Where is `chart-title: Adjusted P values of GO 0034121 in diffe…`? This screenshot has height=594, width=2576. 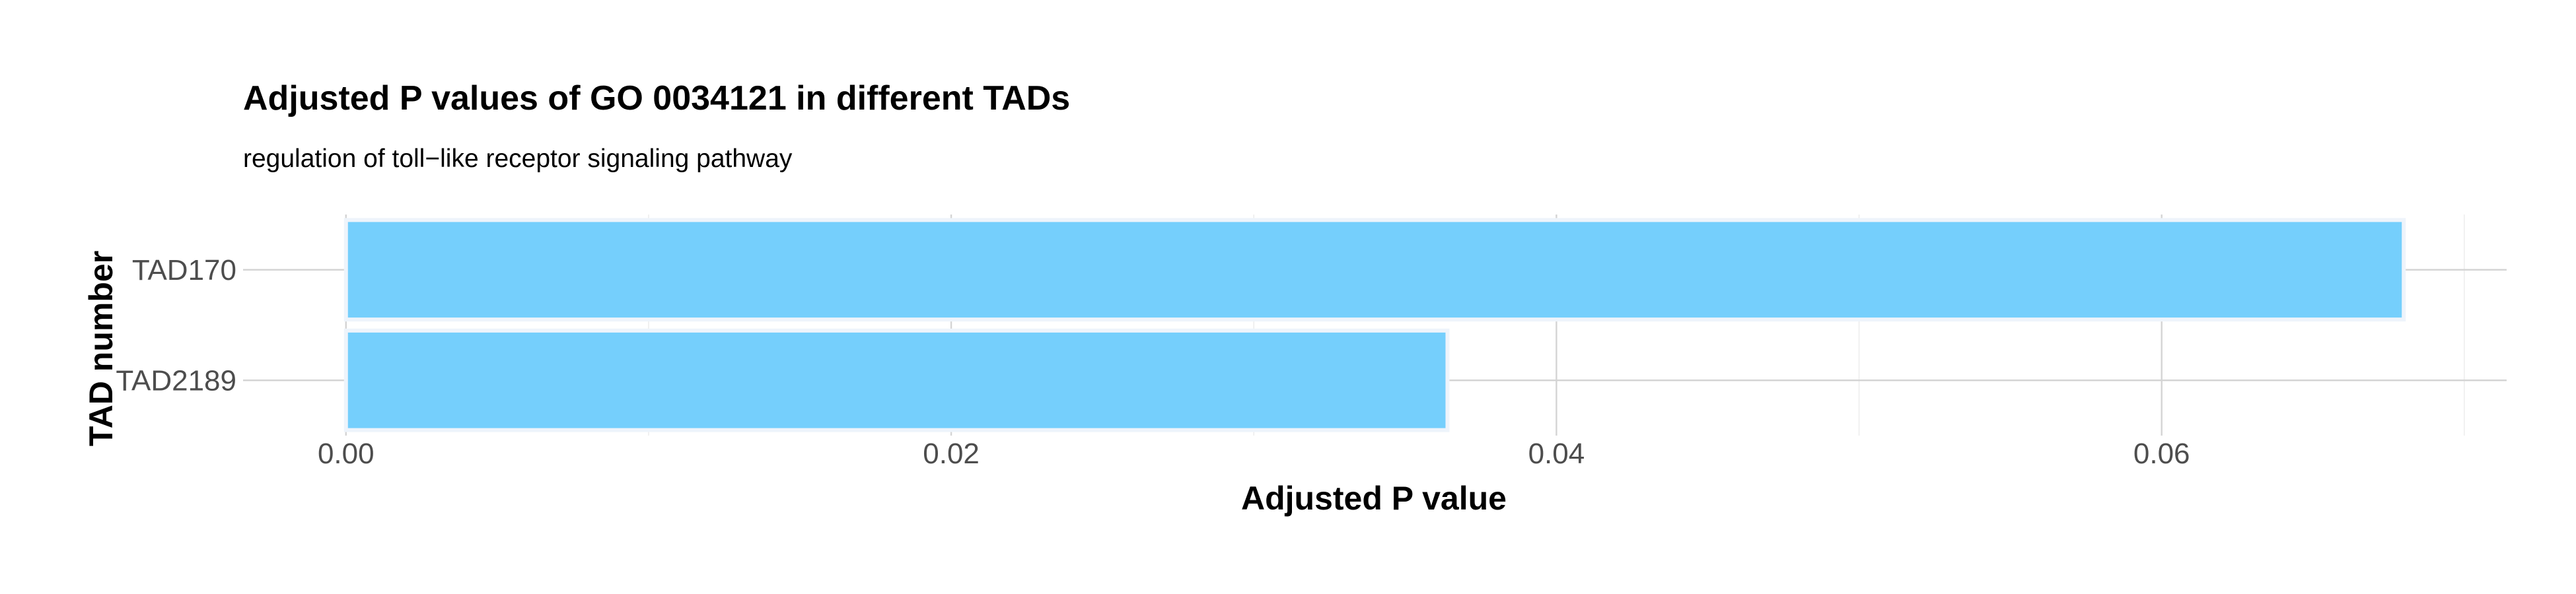 chart-title: Adjusted P values of GO 0034121 in diffe… is located at coordinates (657, 98).